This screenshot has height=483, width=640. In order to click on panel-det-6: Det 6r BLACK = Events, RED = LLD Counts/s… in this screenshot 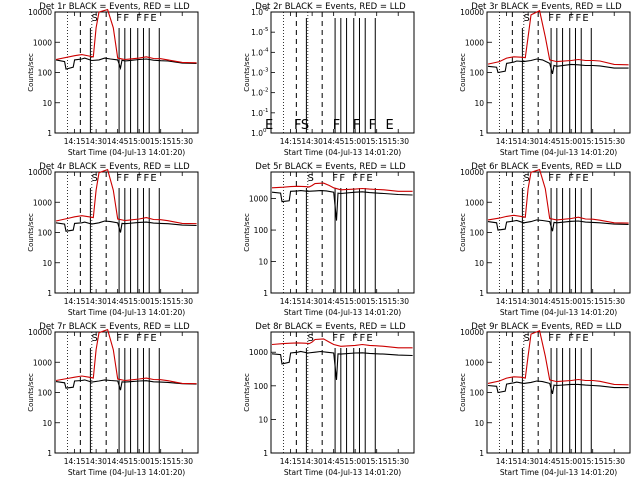, I will do `click(534, 239)`.